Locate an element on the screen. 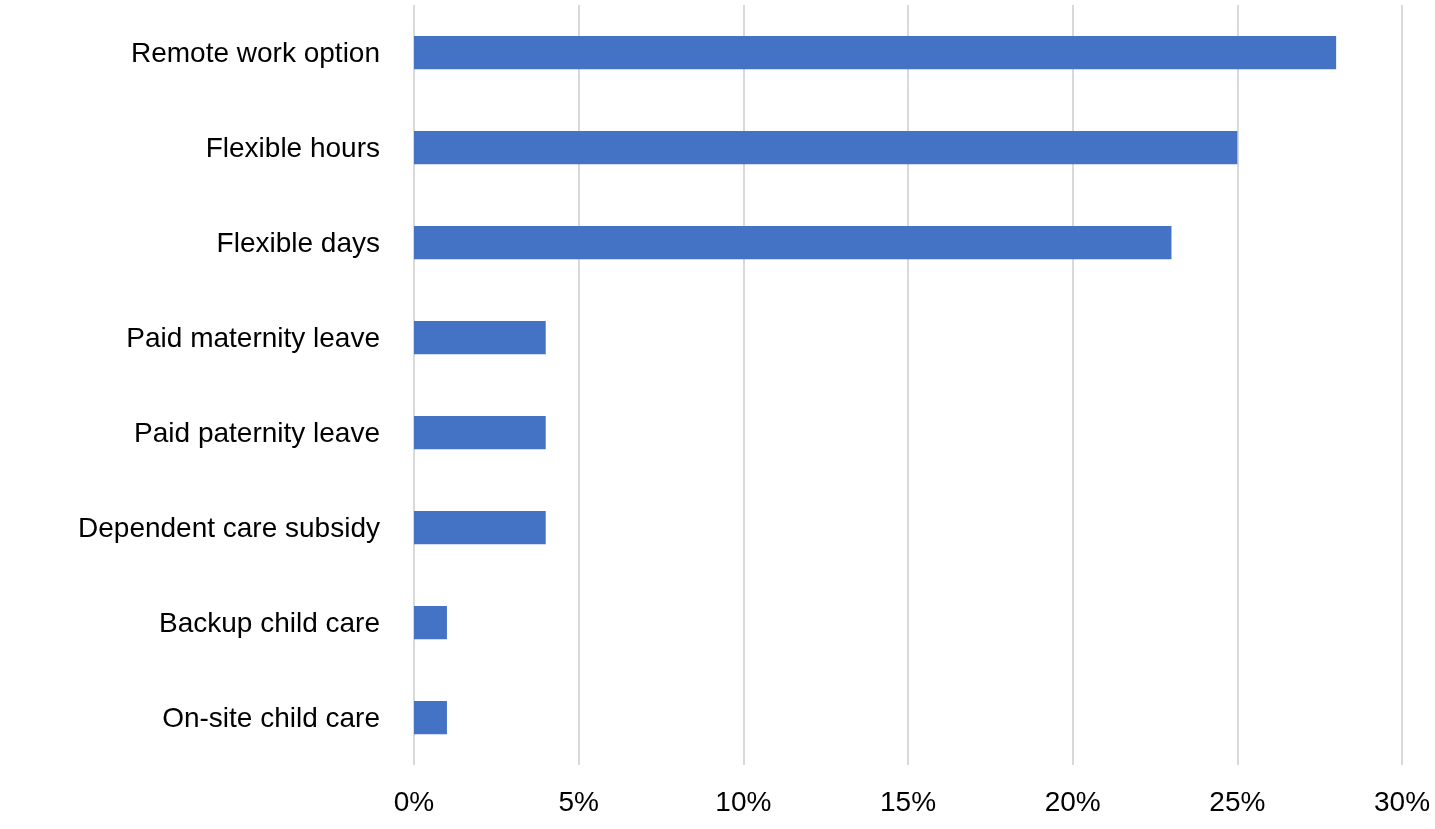 This screenshot has height=829, width=1435. y-tick-label: On-site child care is located at coordinates (271, 717).